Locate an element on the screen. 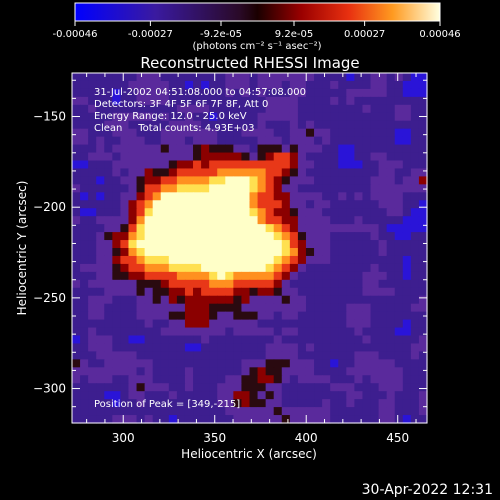  annotation-clean-counts: Clean Total counts: 4.93E+03 is located at coordinates (174, 128).